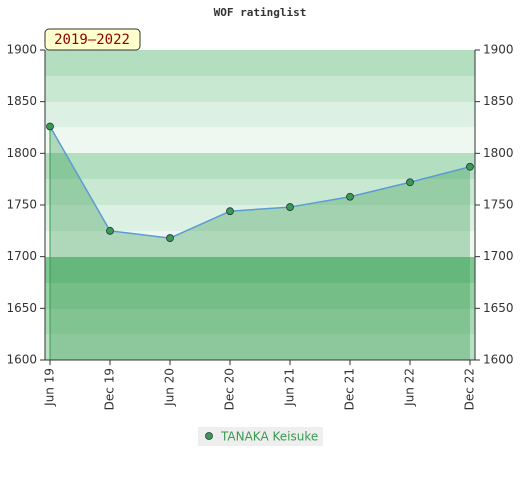 The image size is (520, 480). Describe the element at coordinates (110, 389) in the screenshot. I see `x-tick-label: Dec 19` at that location.